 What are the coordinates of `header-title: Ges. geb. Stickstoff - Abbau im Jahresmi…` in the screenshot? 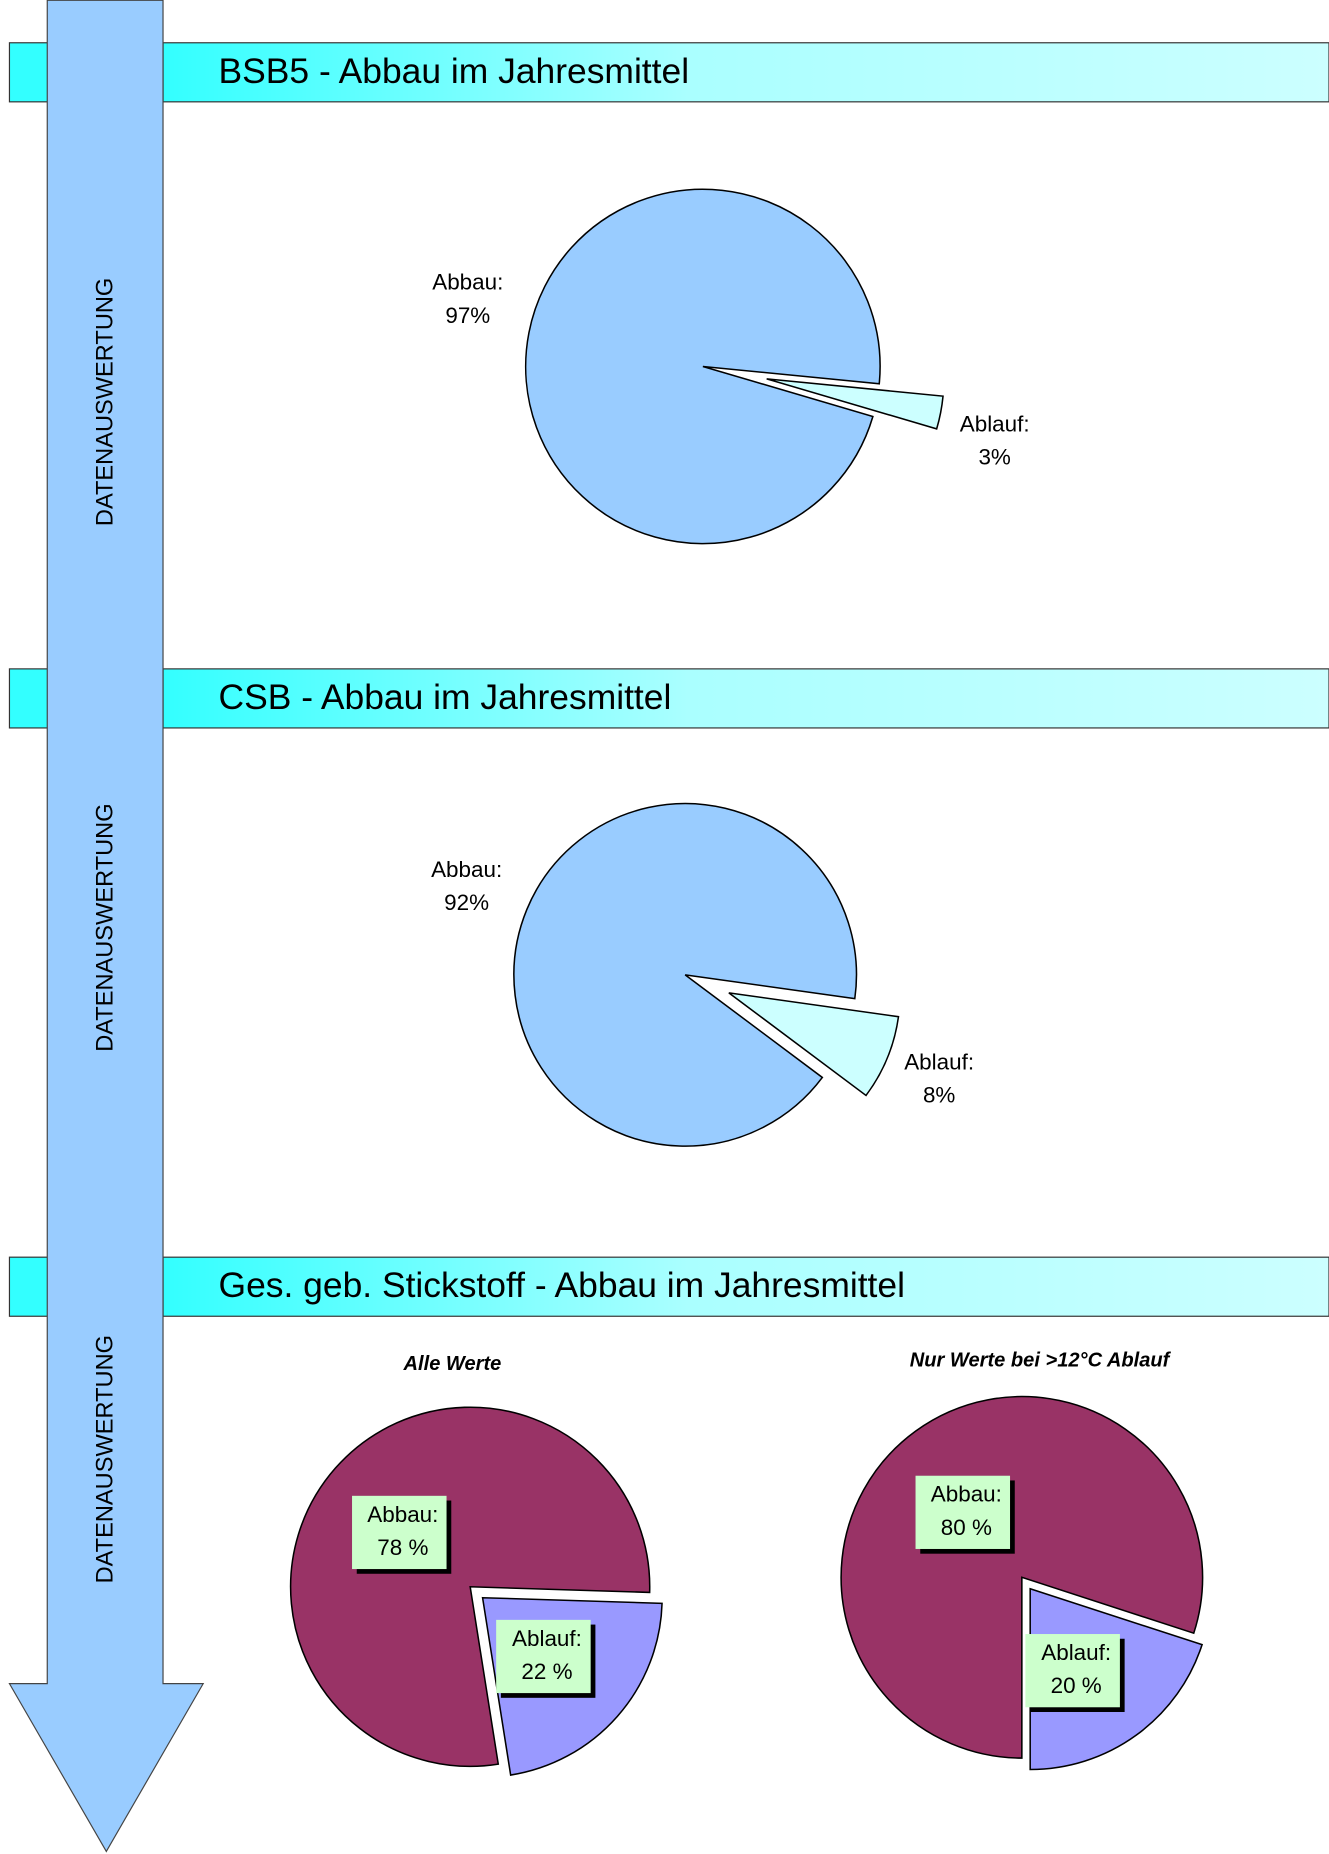 It's located at (562, 1285).